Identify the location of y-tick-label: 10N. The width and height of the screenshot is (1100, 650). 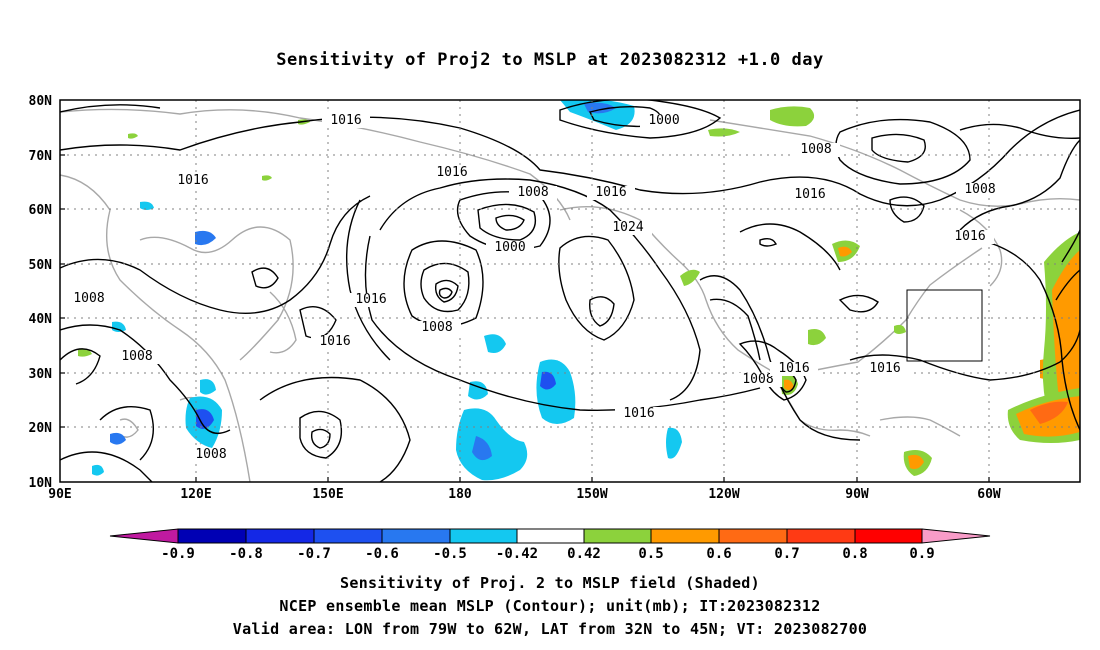
(41, 483).